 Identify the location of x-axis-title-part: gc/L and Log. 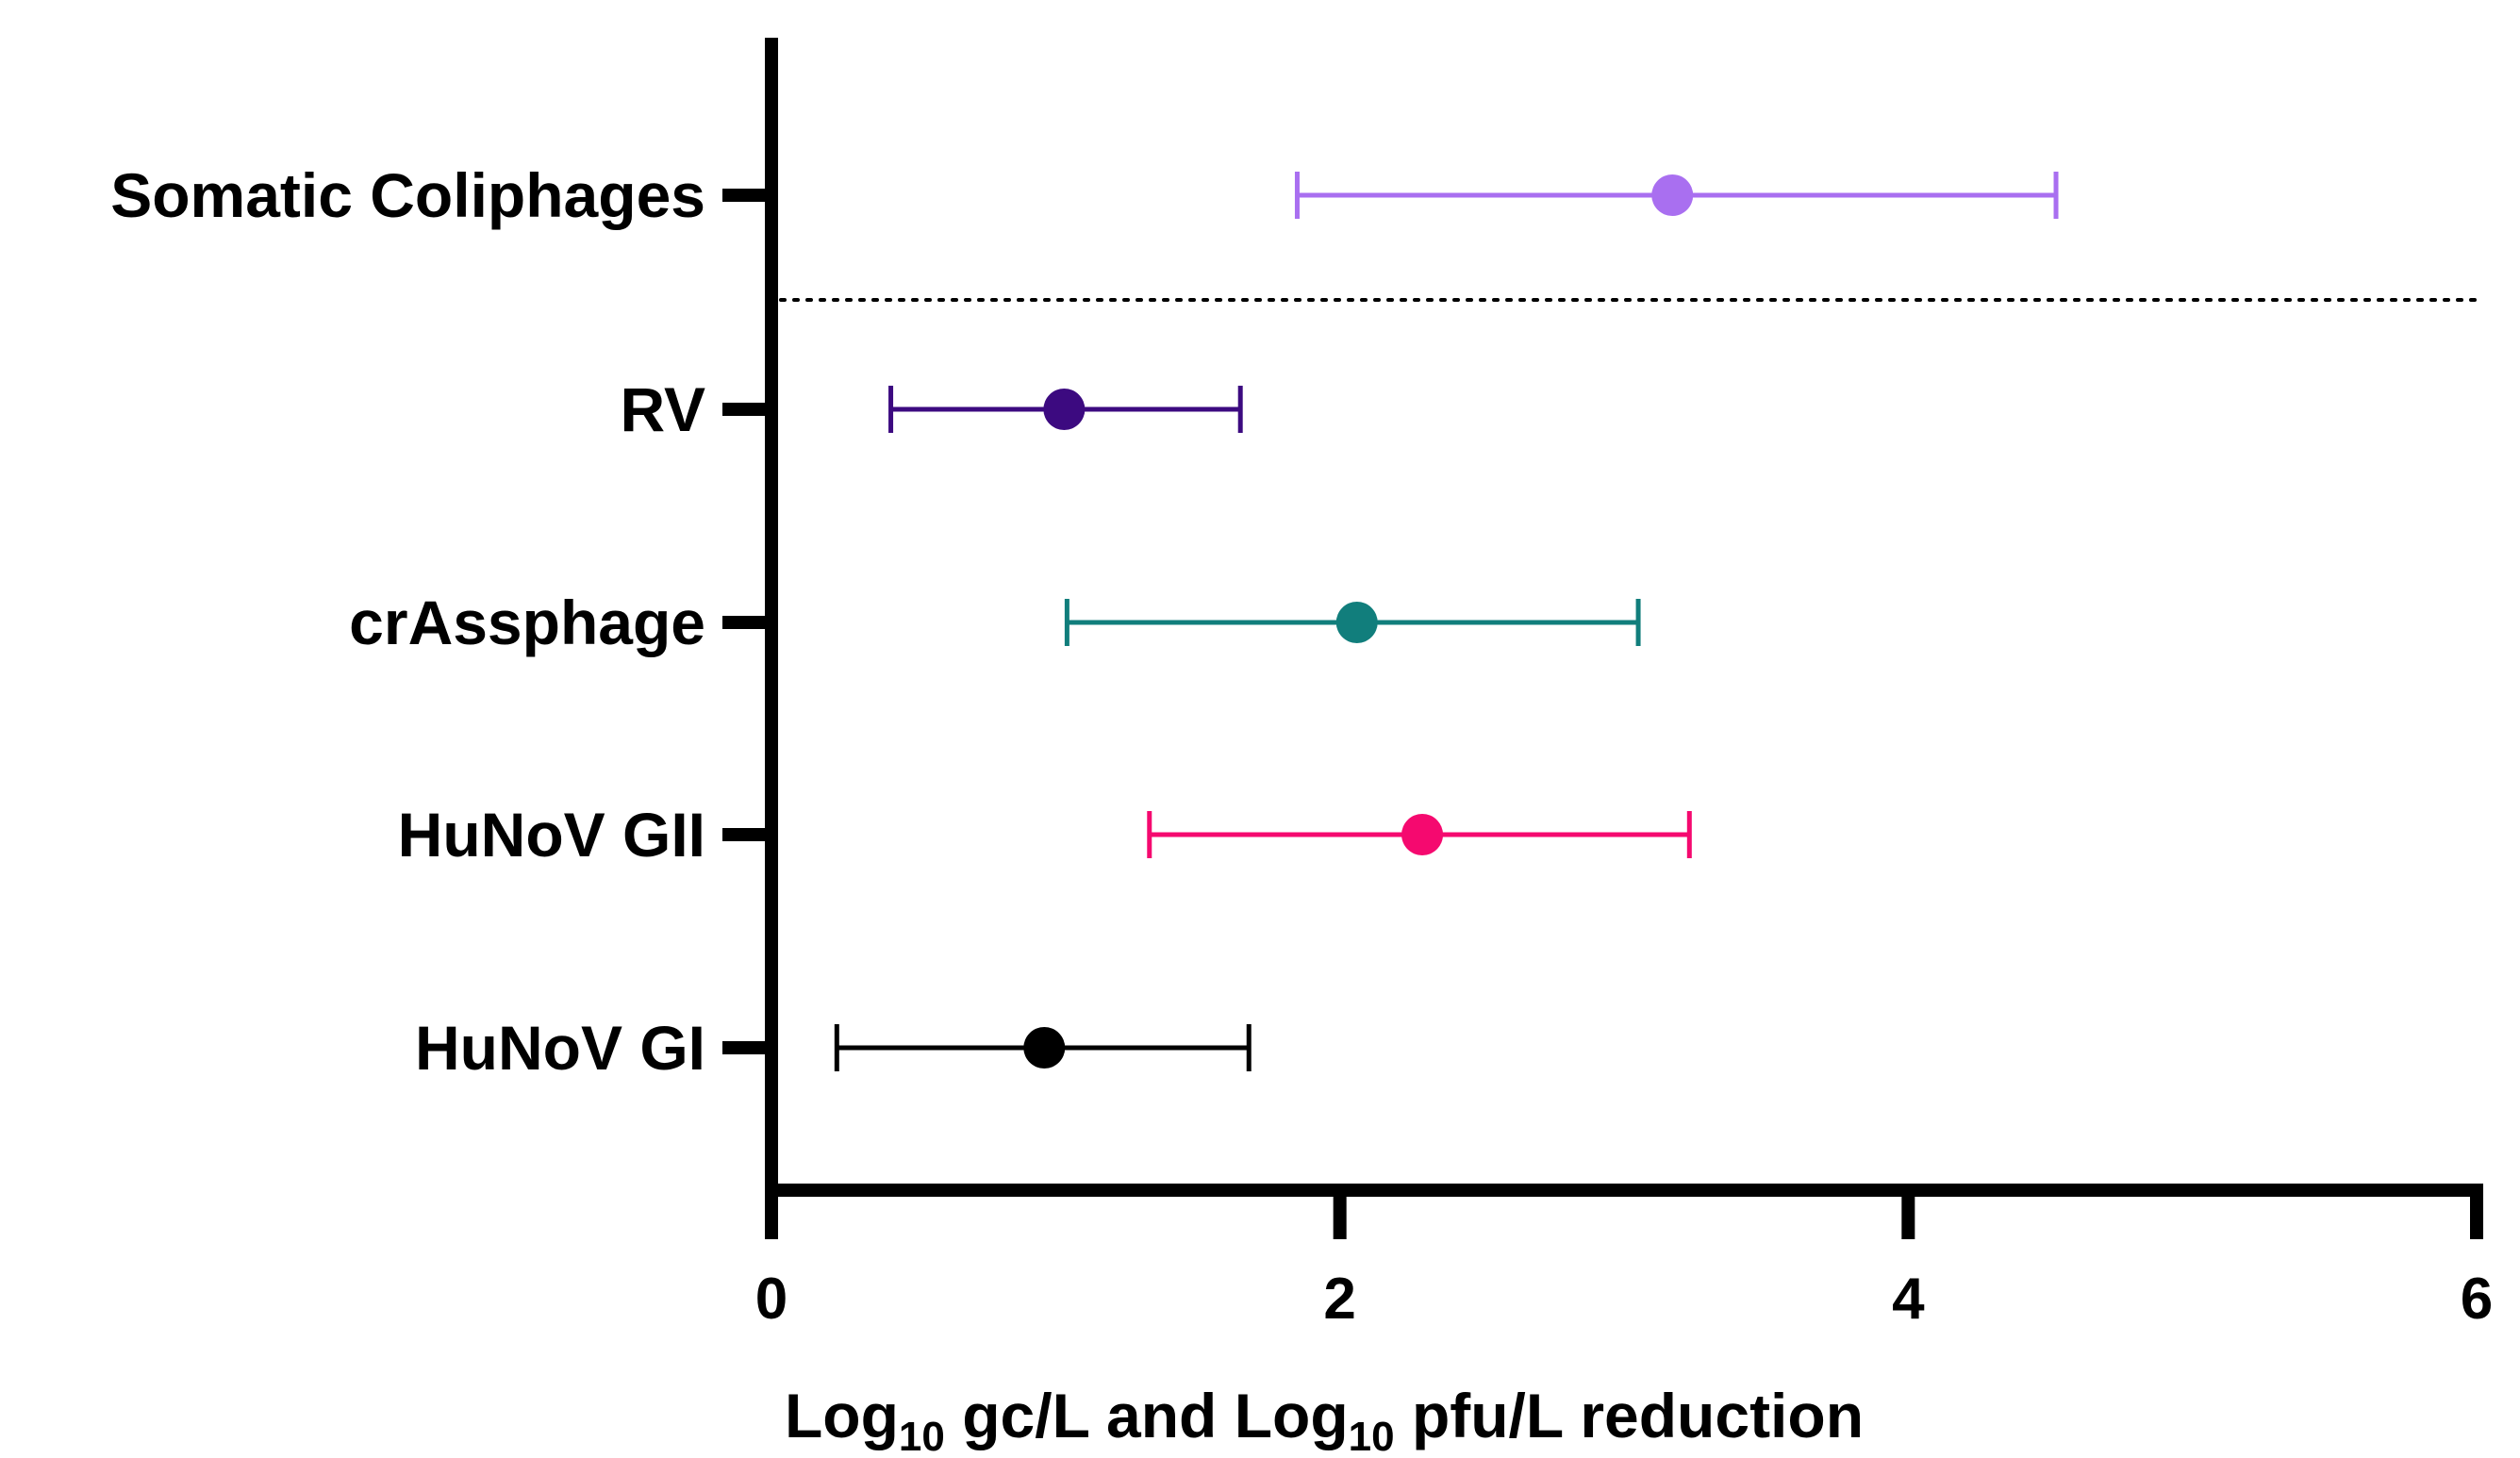
(1147, 1415).